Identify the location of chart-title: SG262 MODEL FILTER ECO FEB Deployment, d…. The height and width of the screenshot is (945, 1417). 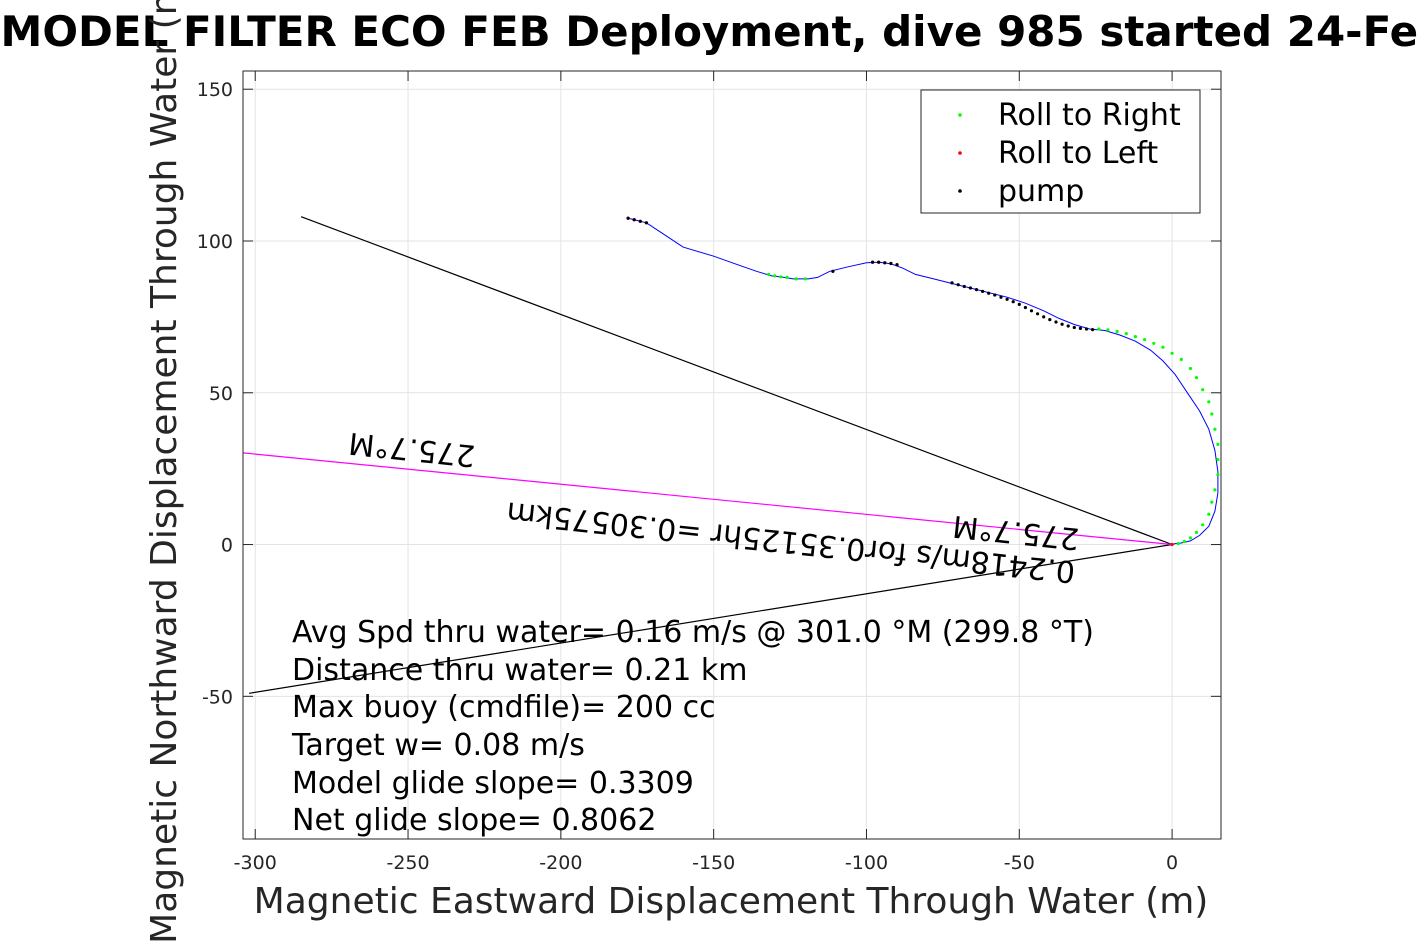
(708, 31).